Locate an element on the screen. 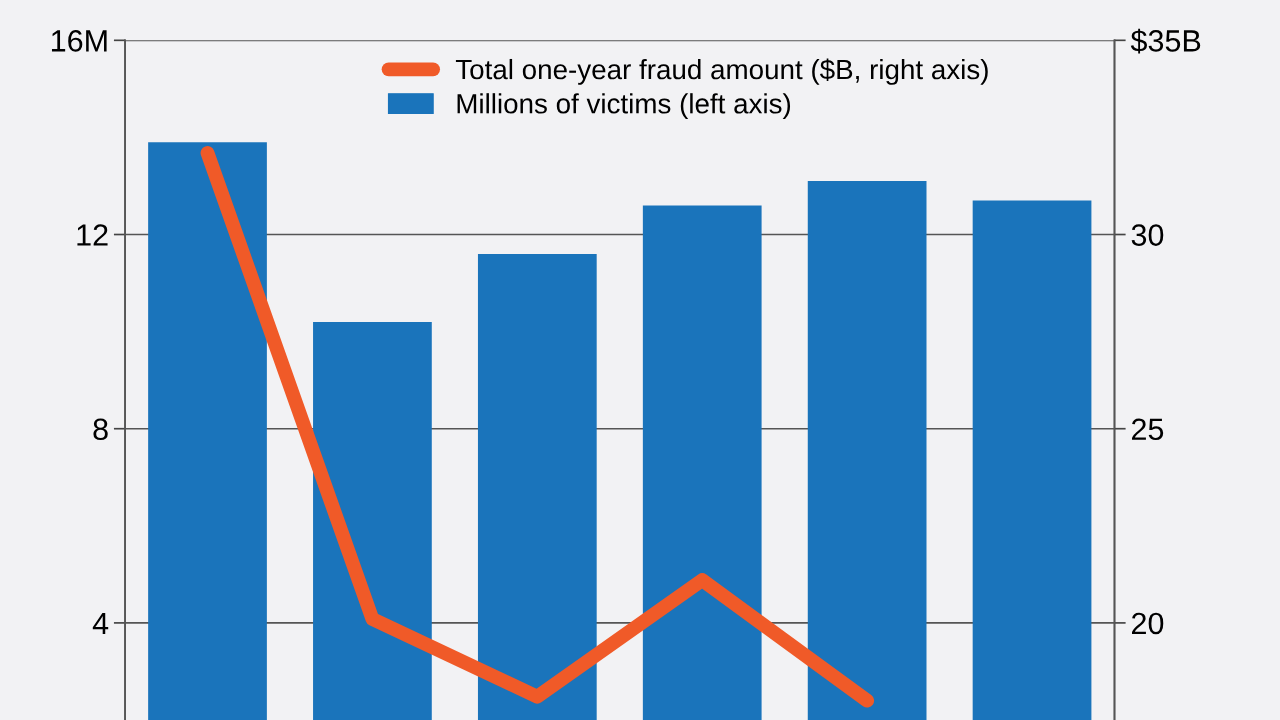 Image resolution: width=1280 pixels, height=720 pixels. legend-label: Total one-year fraud amount ($B, right axis) is located at coordinates (721, 71).